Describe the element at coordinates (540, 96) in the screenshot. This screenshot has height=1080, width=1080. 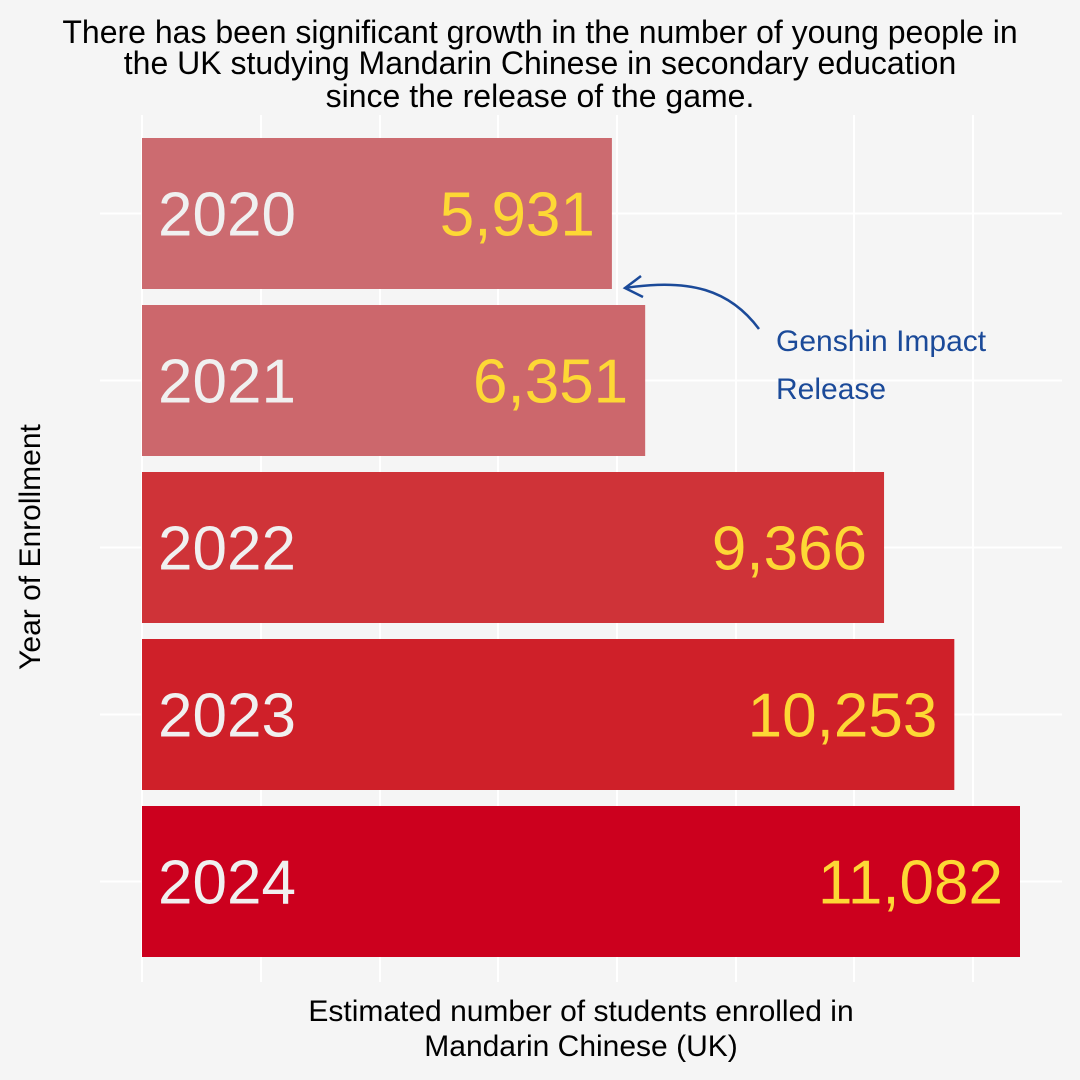
I see `chart-title-line-3: since the release of the game.` at that location.